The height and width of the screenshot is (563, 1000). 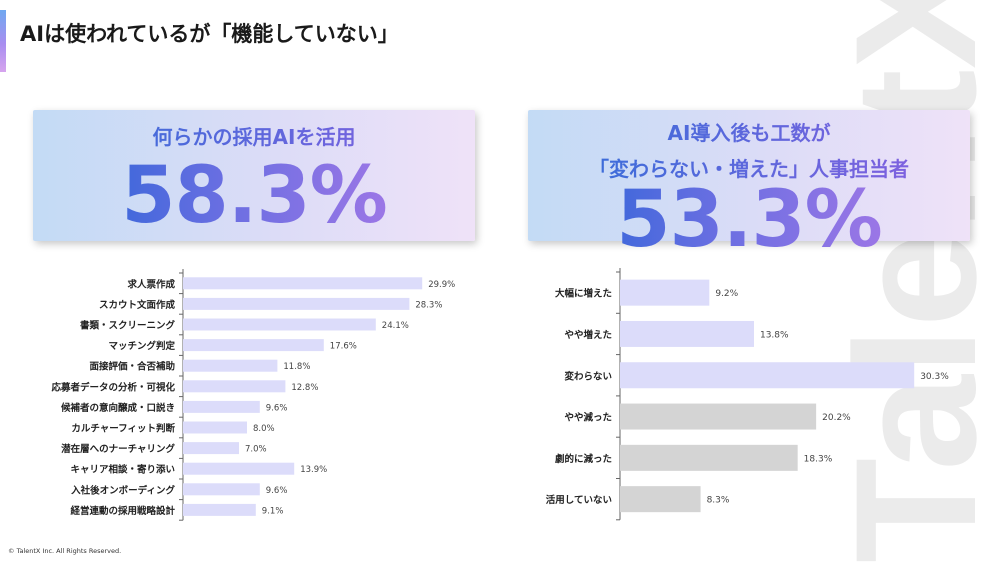 What do you see at coordinates (313, 470) in the screenshot?
I see `value-label: 13.9%` at bounding box center [313, 470].